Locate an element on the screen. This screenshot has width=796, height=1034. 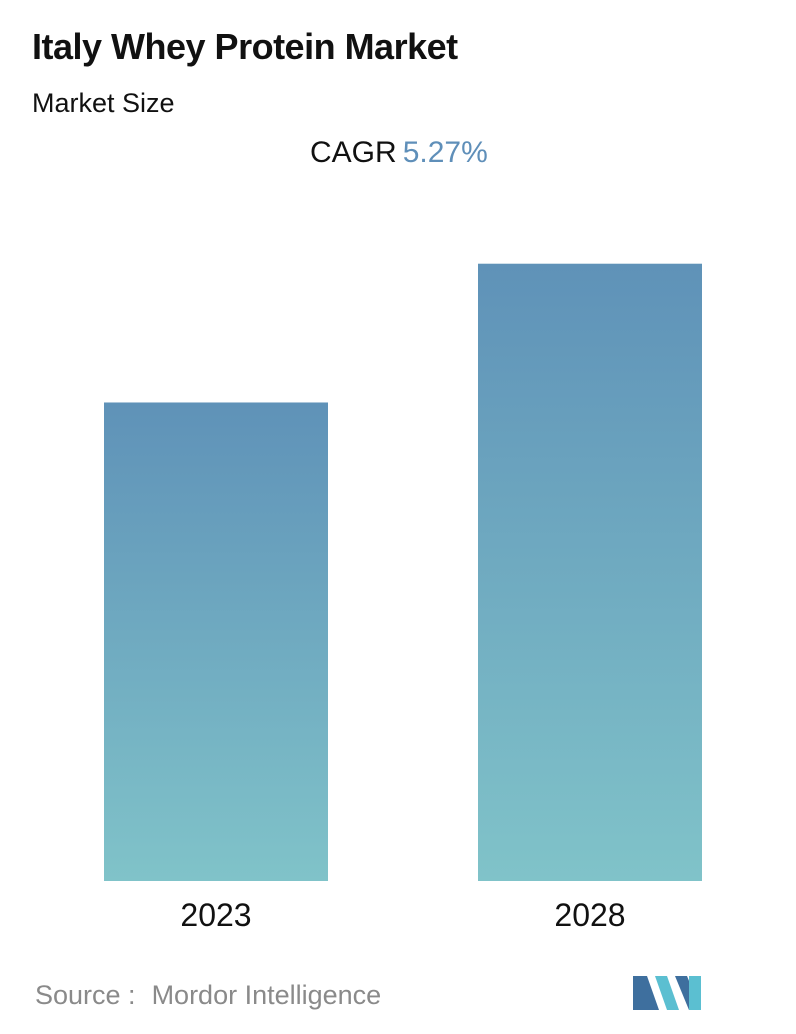
logo-right-bar is located at coordinates (695, 993).